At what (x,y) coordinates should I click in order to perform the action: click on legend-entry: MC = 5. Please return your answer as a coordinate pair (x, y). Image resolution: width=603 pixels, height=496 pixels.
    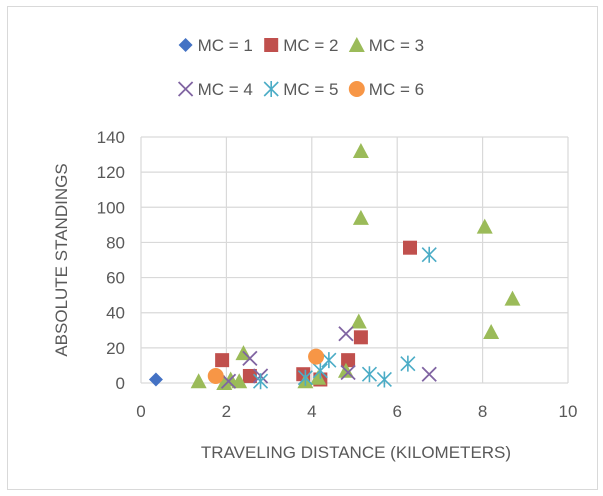
    Looking at the image, I should click on (300, 89).